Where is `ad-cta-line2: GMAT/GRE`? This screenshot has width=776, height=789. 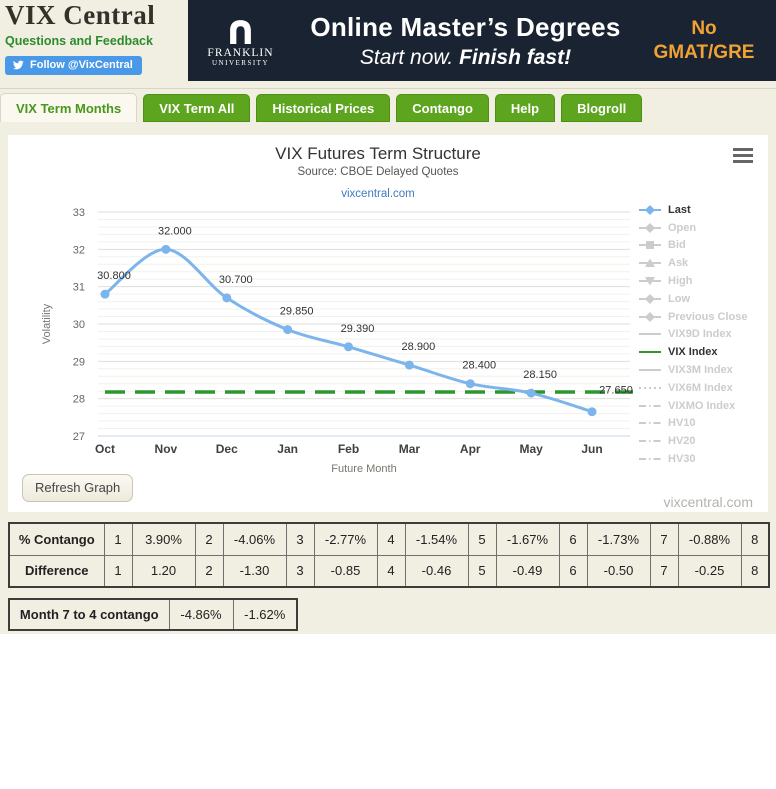 ad-cta-line2: GMAT/GRE is located at coordinates (704, 52).